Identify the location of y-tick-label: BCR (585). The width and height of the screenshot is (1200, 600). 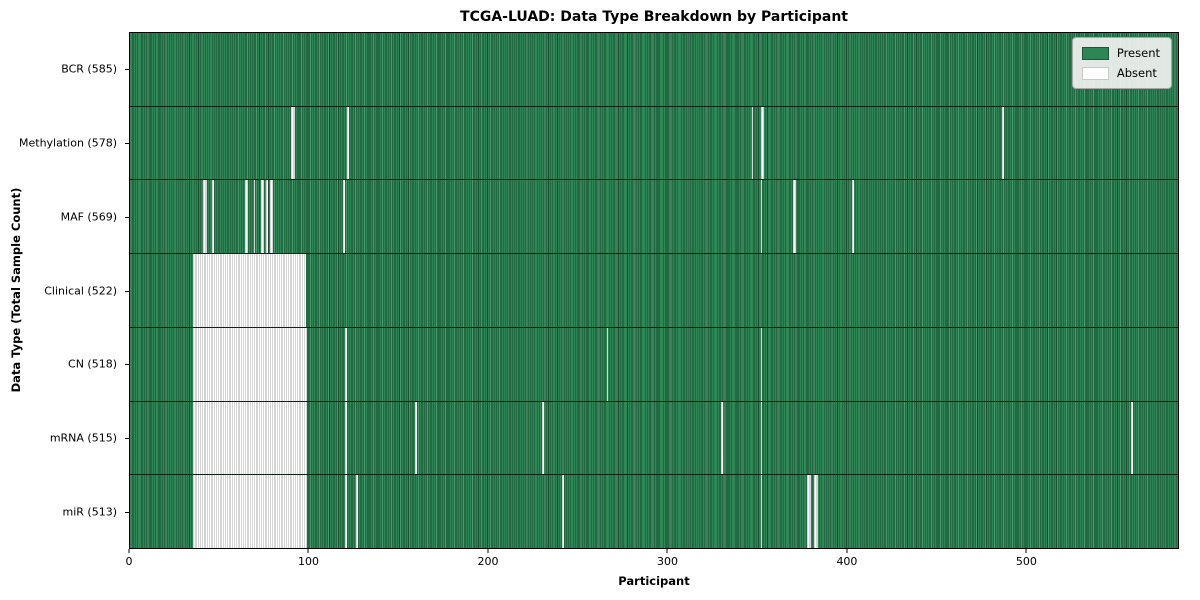
(89, 69).